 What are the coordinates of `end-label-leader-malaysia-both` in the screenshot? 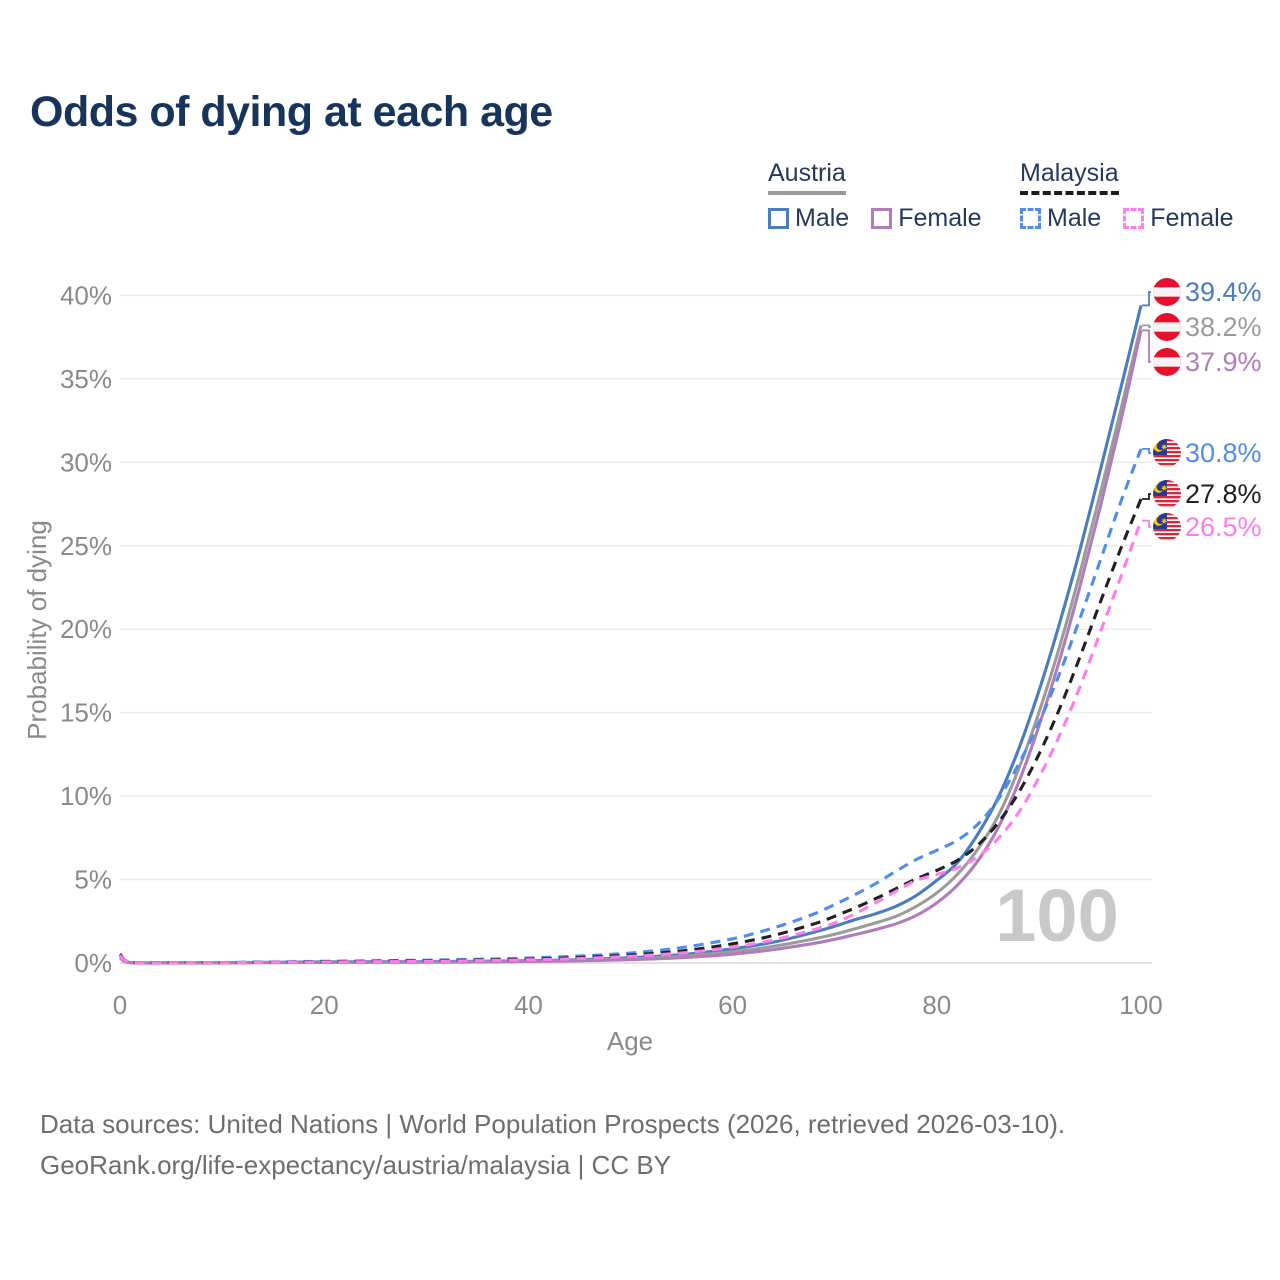 It's located at (1146, 496).